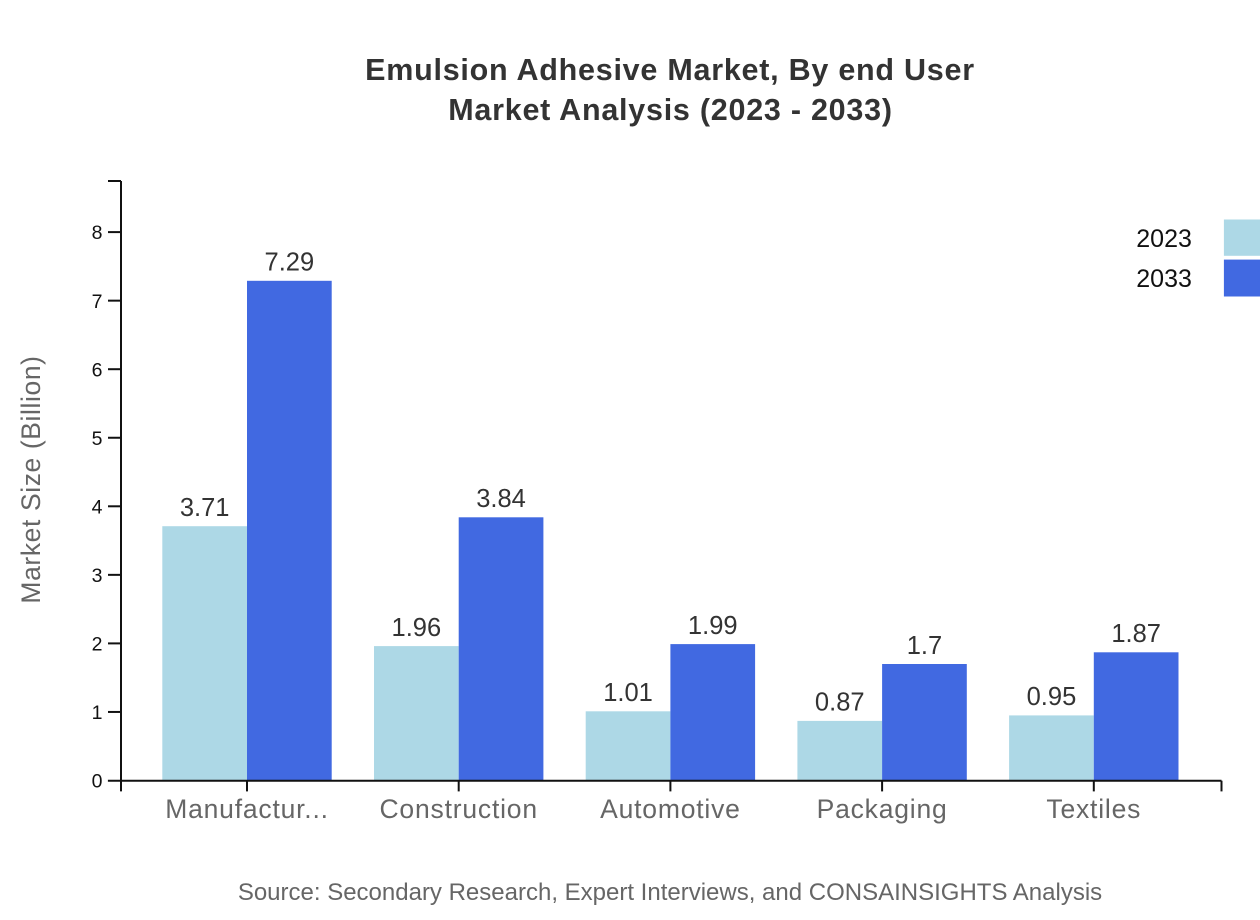  Describe the element at coordinates (924, 646) in the screenshot. I see `svg-text: 1.7` at that location.